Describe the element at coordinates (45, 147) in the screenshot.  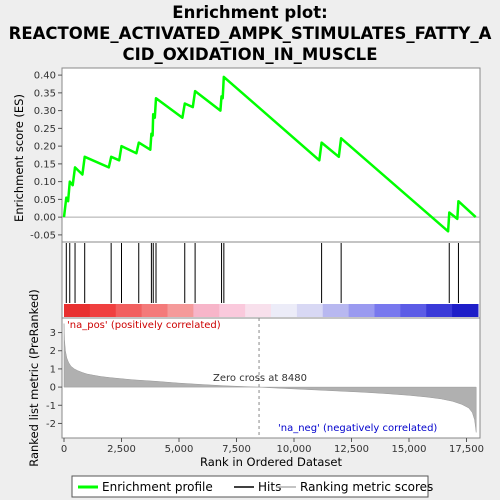
I see `es-ytick-label: 0.20` at that location.